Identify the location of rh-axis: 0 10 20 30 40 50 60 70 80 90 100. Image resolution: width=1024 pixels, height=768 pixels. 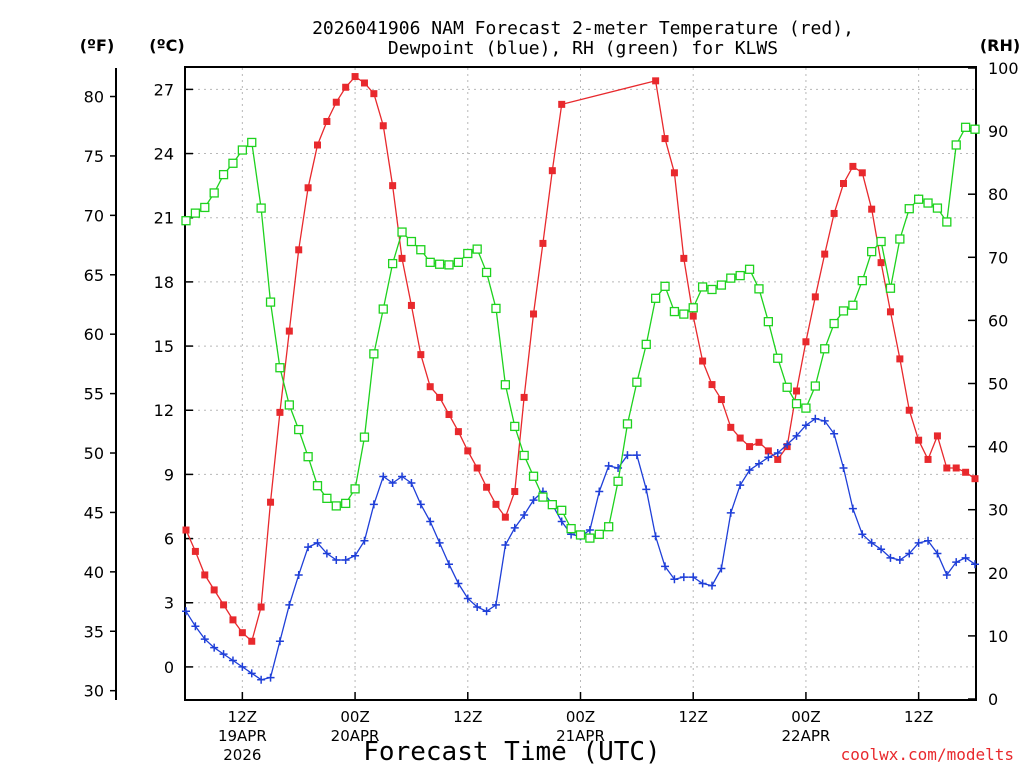
(993, 384).